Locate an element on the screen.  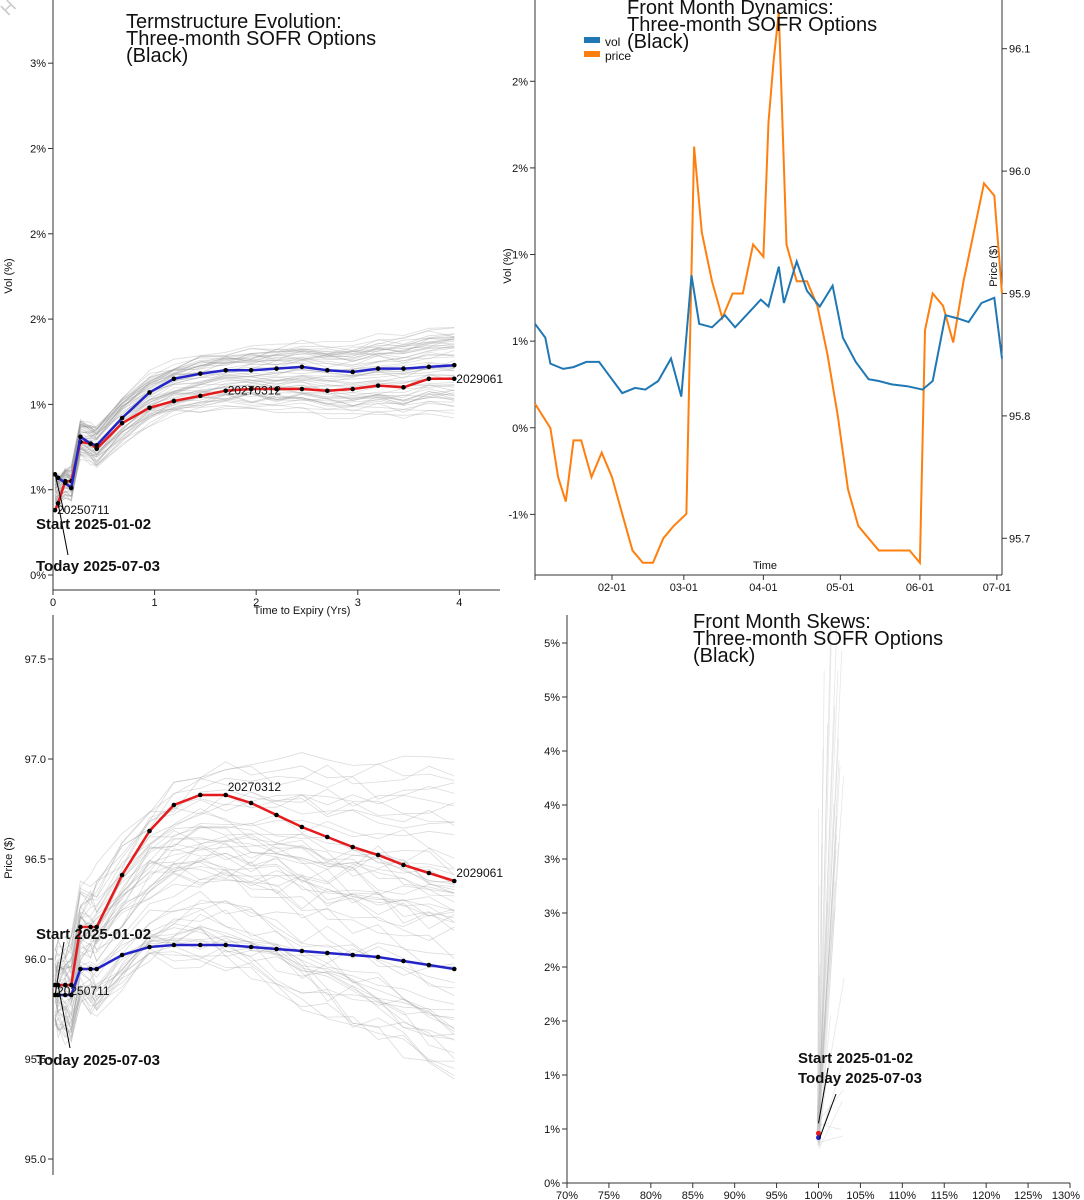
ts-expiry-label: 2029061 is located at coordinates (479, 379).